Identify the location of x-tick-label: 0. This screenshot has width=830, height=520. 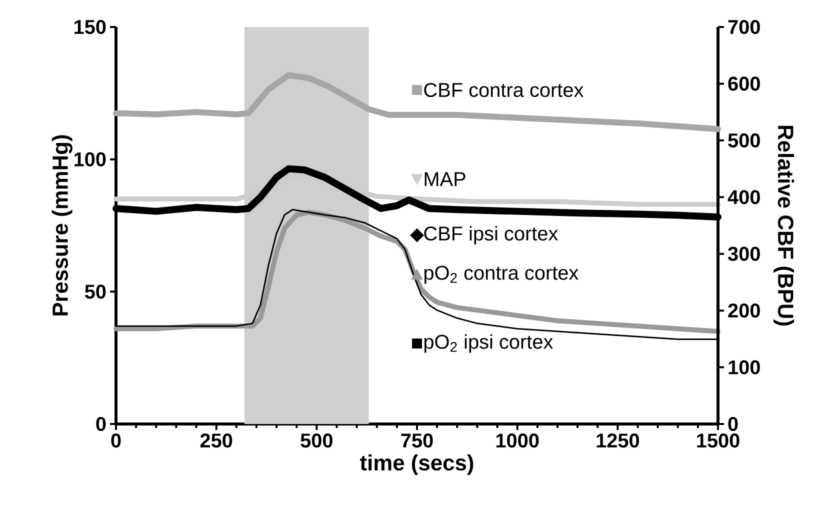
(116, 441).